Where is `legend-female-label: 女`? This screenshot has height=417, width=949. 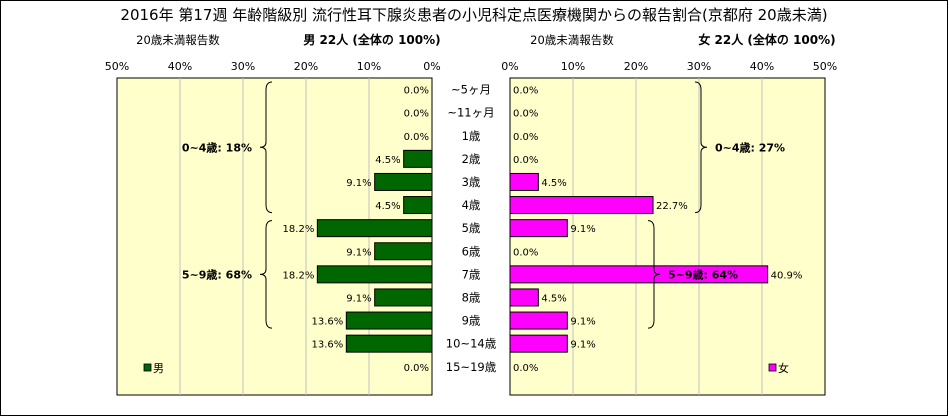
legend-female-label: 女 is located at coordinates (783, 368).